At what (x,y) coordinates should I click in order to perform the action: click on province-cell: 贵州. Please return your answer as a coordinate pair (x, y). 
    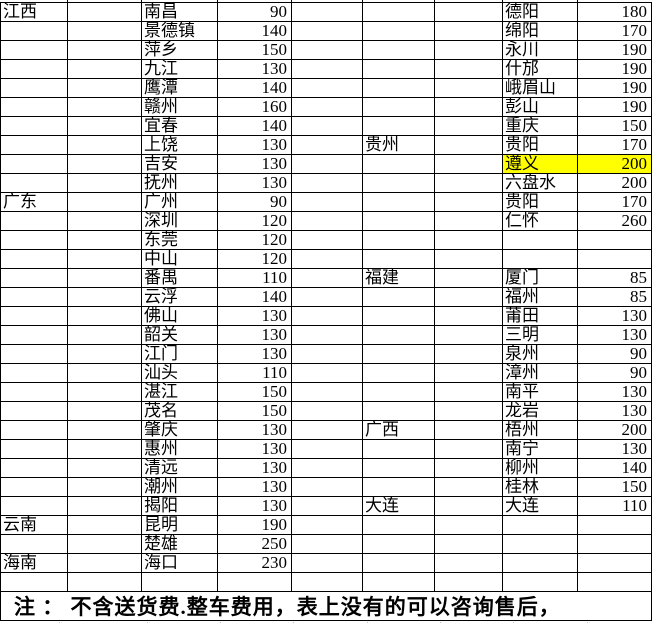
    Looking at the image, I should click on (399, 145).